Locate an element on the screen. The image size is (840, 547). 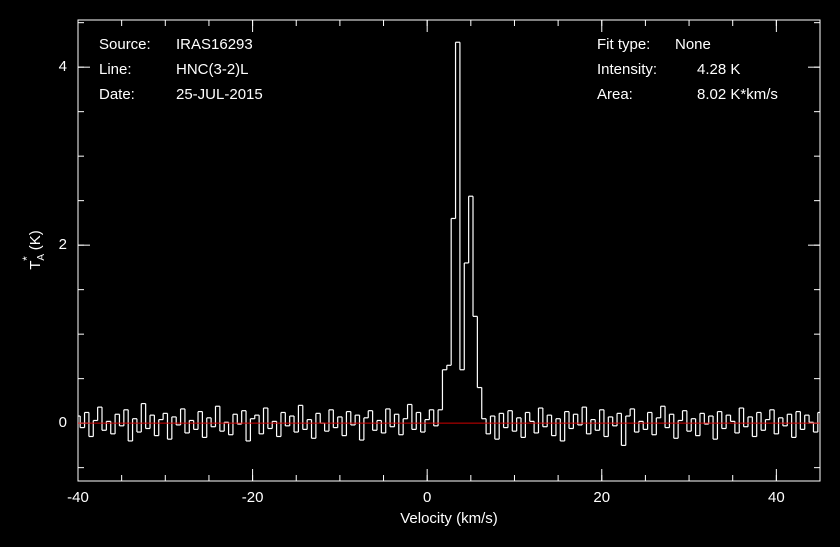
y-label-sup: * is located at coordinates (27, 258).